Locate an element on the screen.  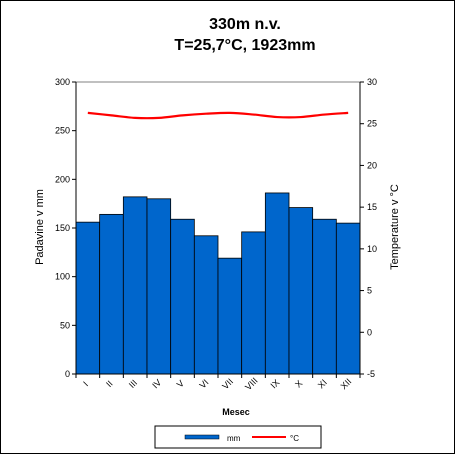
x-tick-label-IV: IV is located at coordinates (156, 383).